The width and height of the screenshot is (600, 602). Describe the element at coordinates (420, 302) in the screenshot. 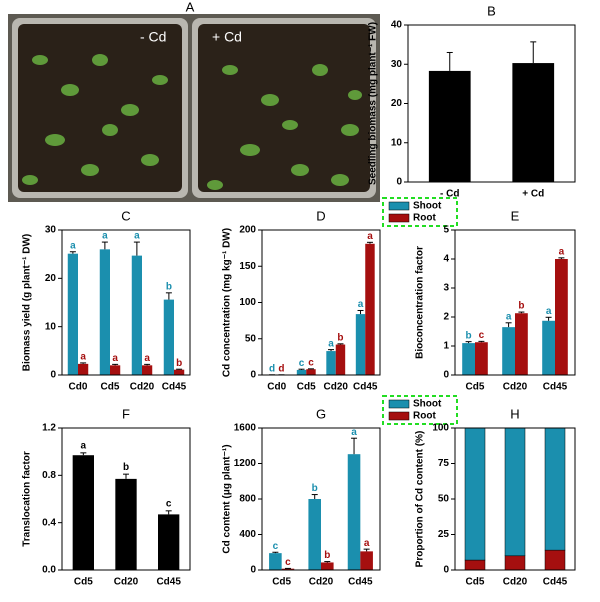

I see `y-axis-label: Bioconcentration factor` at that location.